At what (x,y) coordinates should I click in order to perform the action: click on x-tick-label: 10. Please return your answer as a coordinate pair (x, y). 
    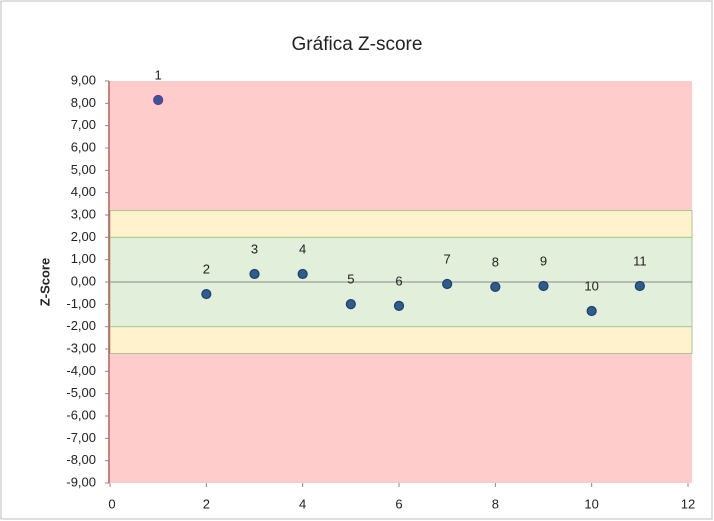
    Looking at the image, I should click on (591, 503).